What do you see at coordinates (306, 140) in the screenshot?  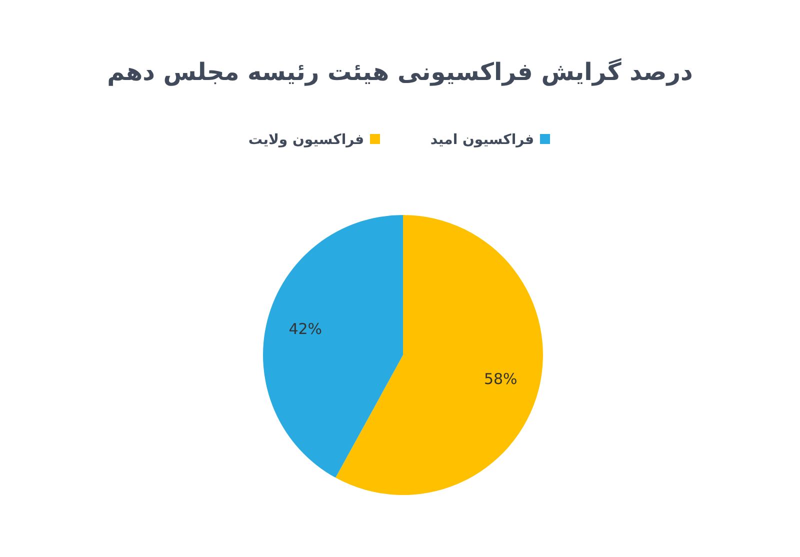 I see `legend-label: فراکسیون ولایت` at bounding box center [306, 140].